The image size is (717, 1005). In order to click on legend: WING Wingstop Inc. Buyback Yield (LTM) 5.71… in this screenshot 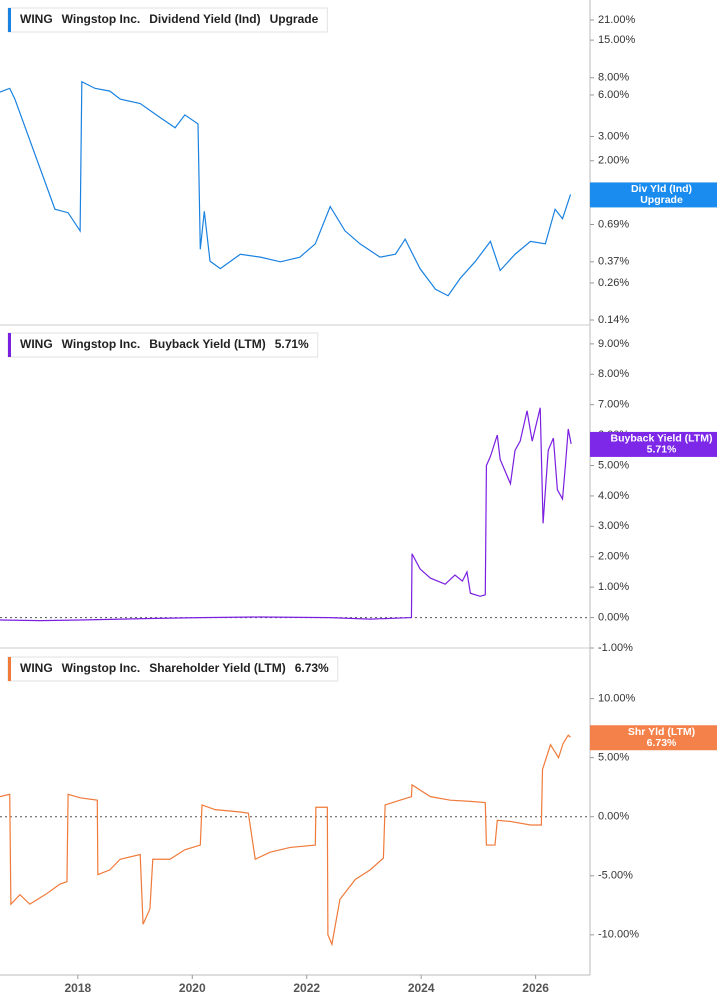, I will do `click(163, 345)`.